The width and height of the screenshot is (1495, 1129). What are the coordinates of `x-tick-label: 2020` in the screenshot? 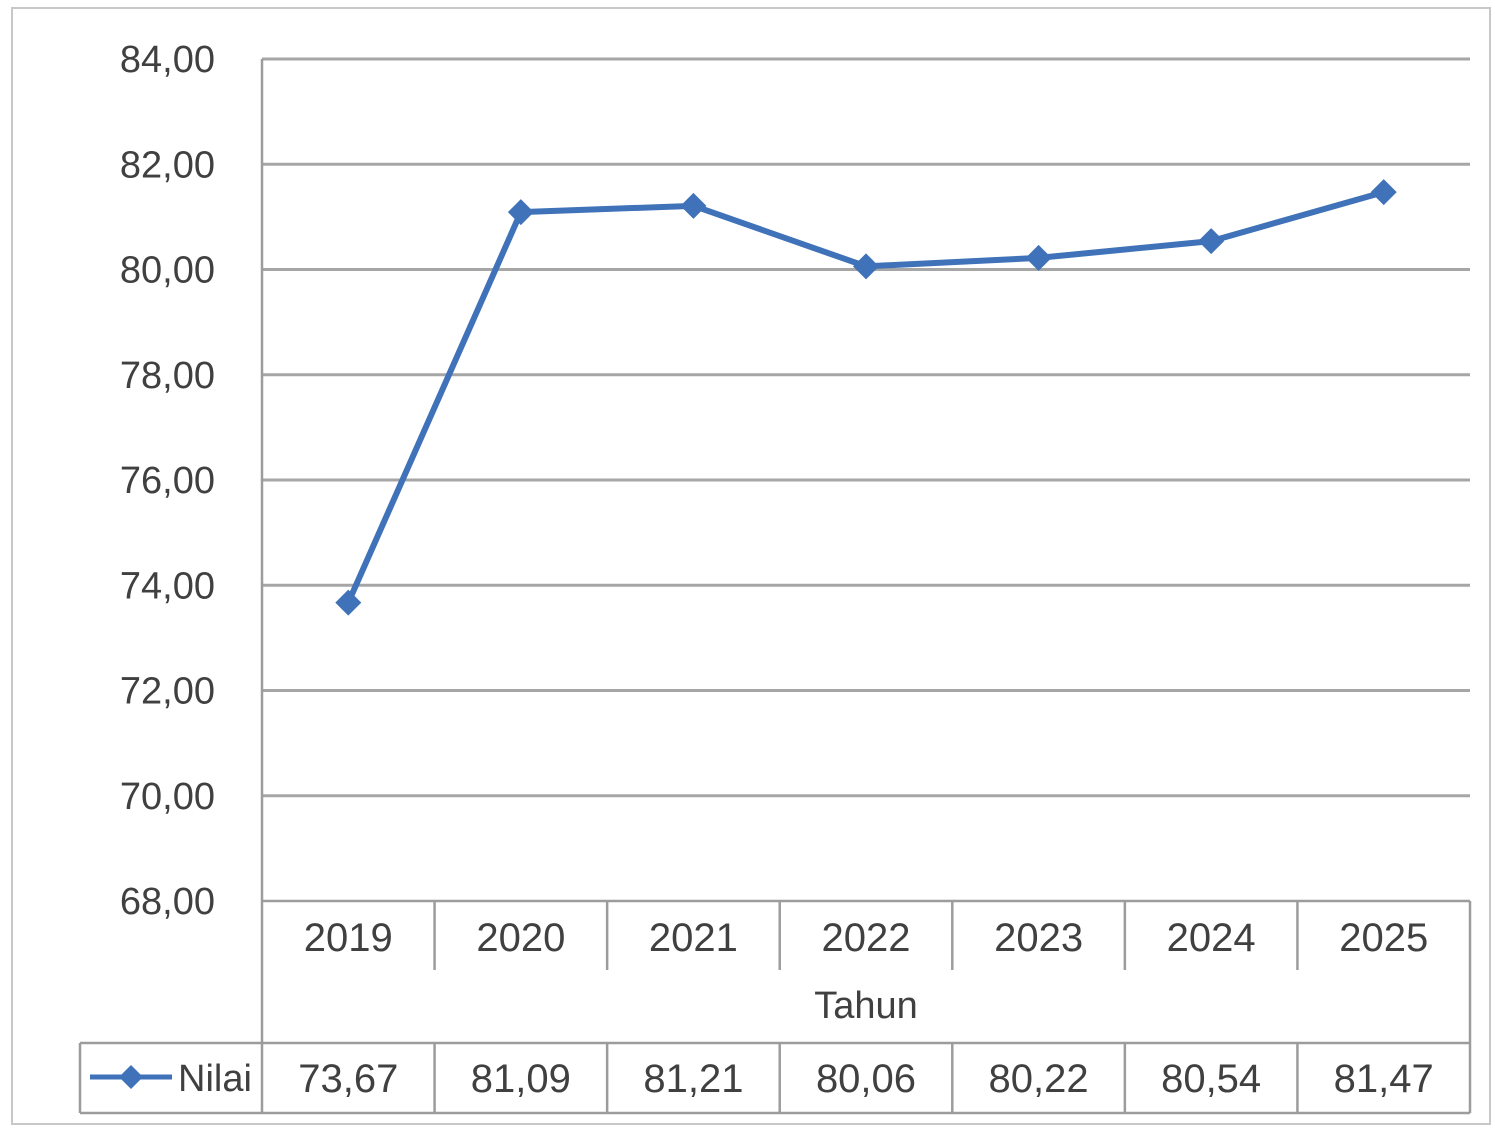 It's located at (520, 938).